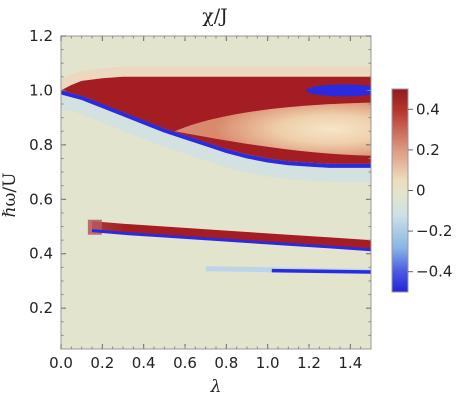 The image size is (457, 402). I want to click on y-tick-label: 0.8, so click(41, 145).